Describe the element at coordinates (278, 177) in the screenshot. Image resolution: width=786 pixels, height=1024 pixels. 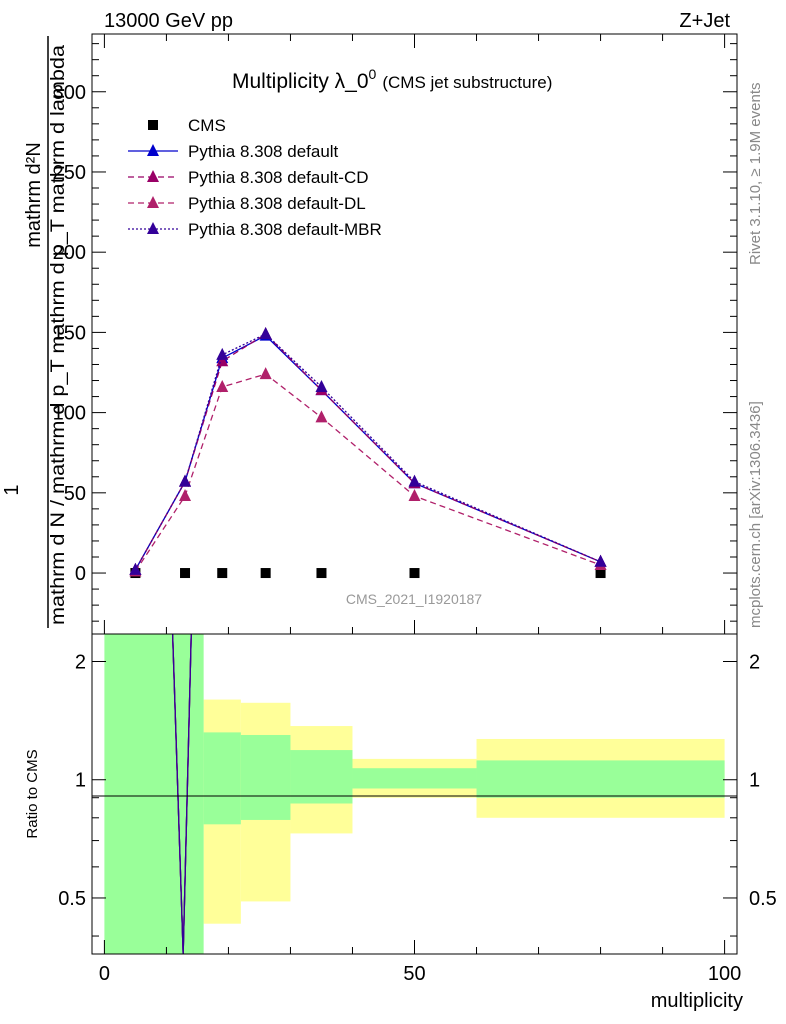
I see `legend-label: Pythia 8.308 default-CD` at that location.